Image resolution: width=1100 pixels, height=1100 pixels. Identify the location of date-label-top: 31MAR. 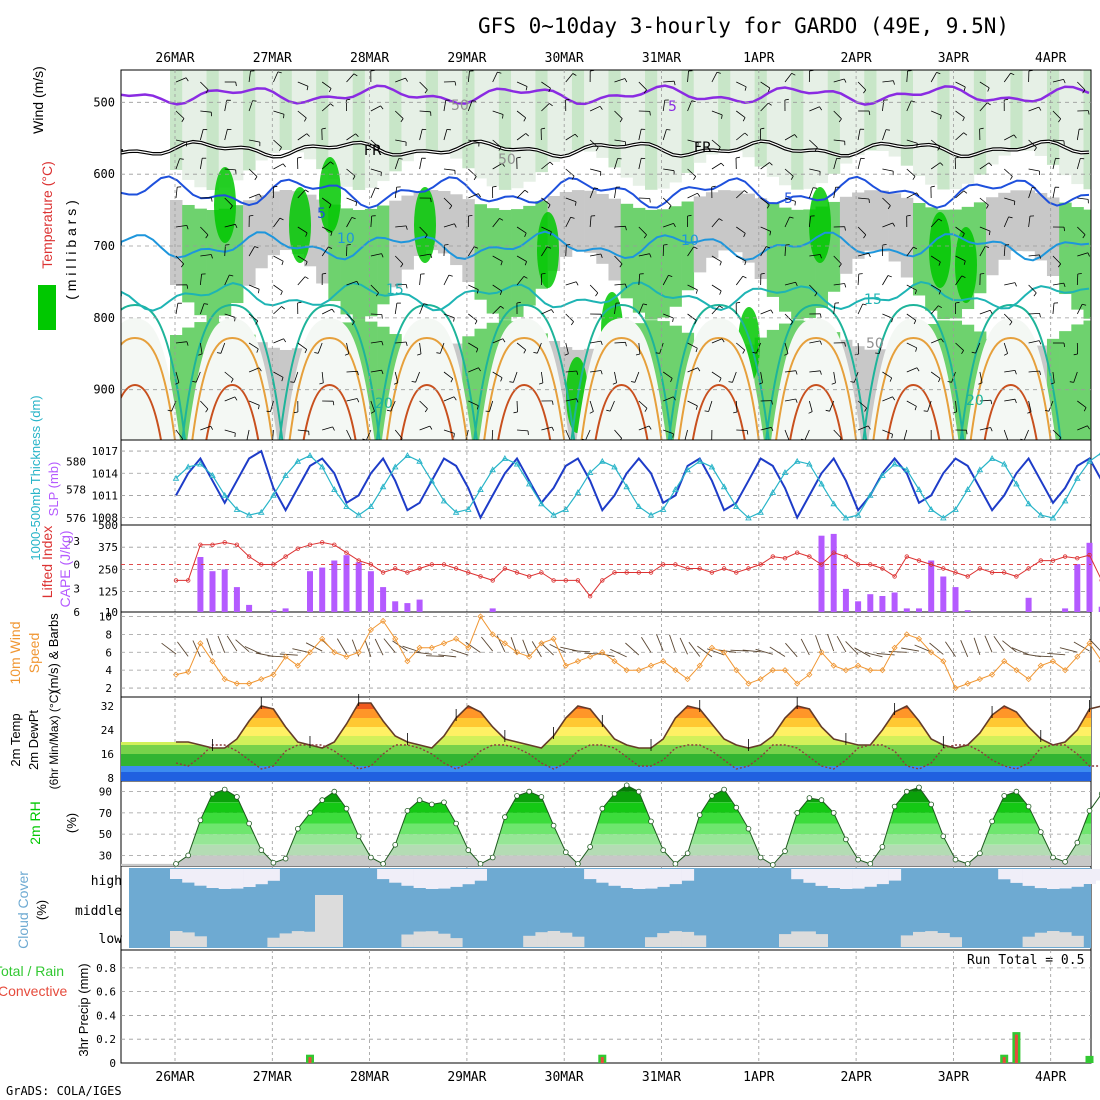
(661, 58).